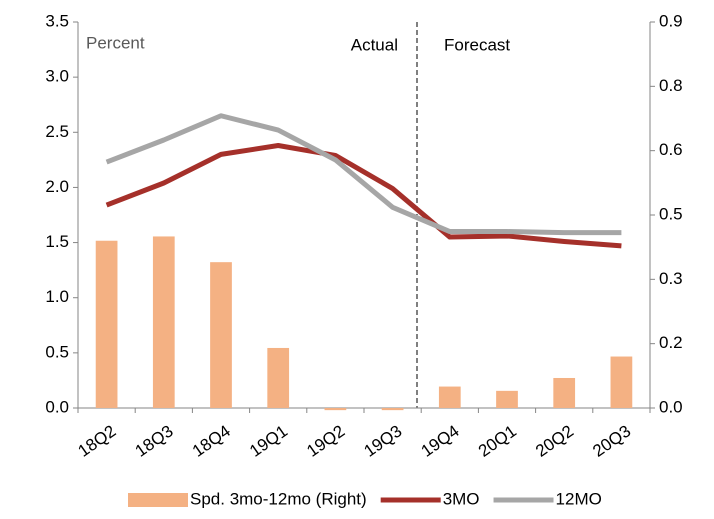 The height and width of the screenshot is (519, 714). Describe the element at coordinates (154, 440) in the screenshot. I see `x-tick-label: 18Q3` at that location.